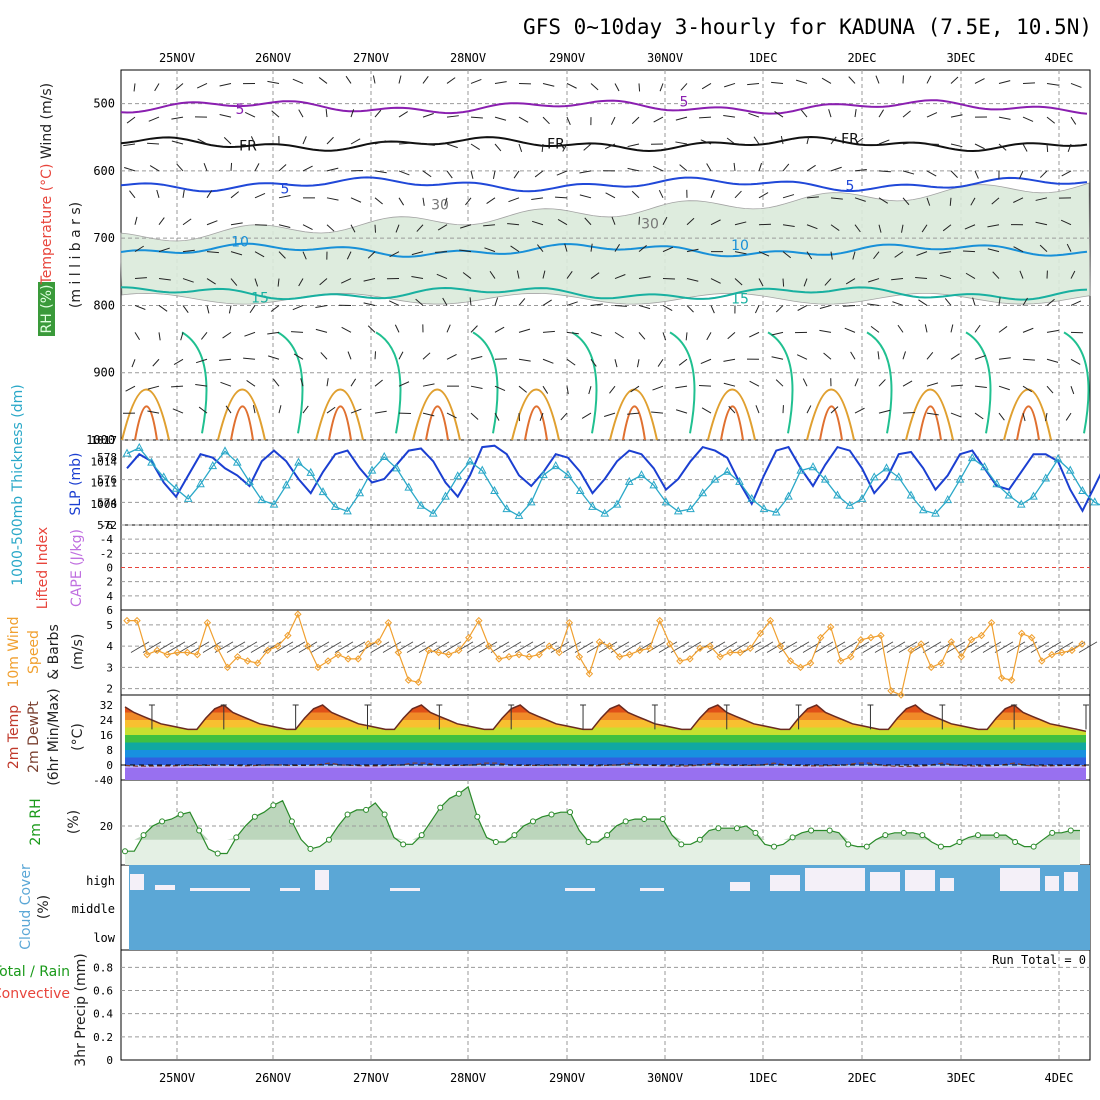 The width and height of the screenshot is (1100, 1100). I want to click on date-tick-bottom: 1DEC, so click(763, 1078).